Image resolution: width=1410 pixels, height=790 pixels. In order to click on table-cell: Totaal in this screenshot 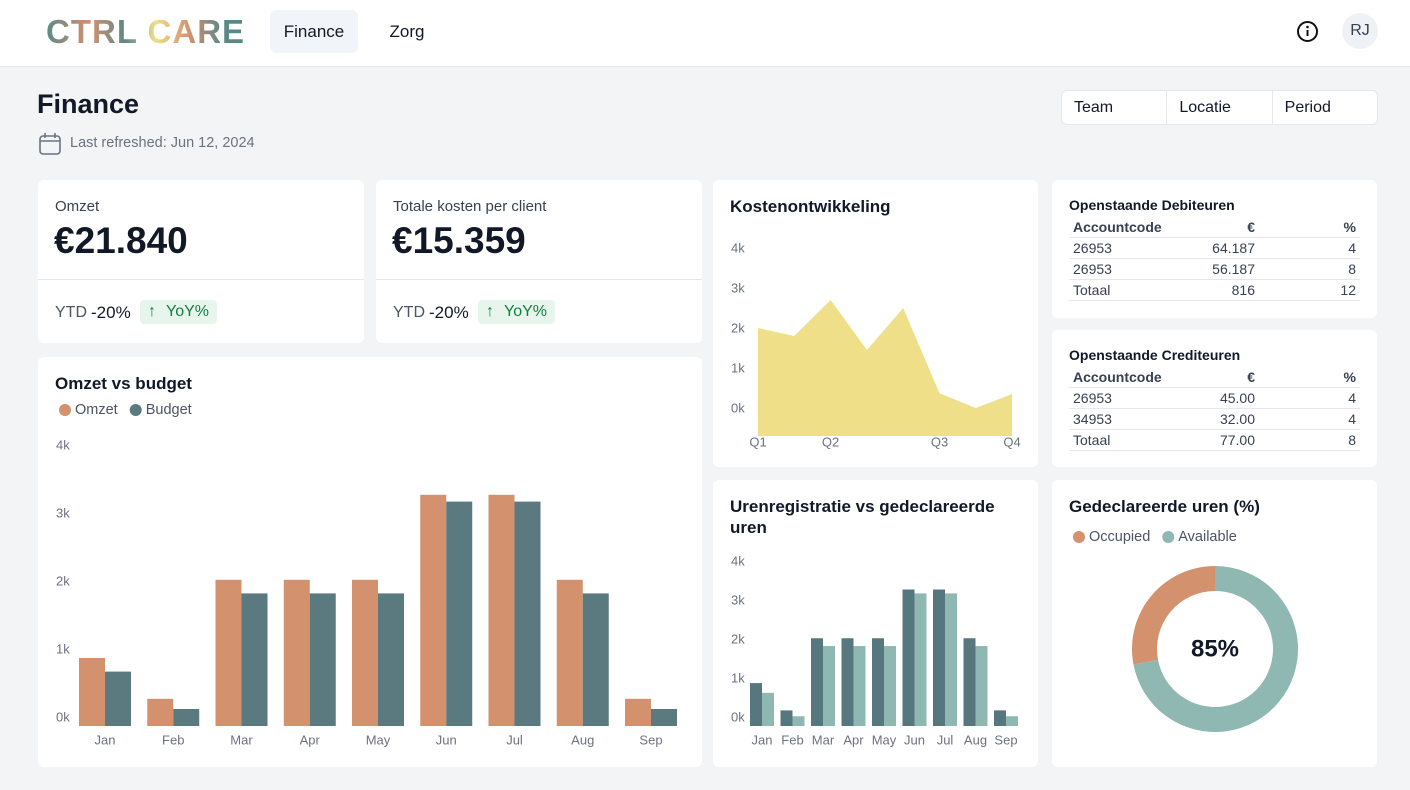, I will do `click(1119, 290)`.